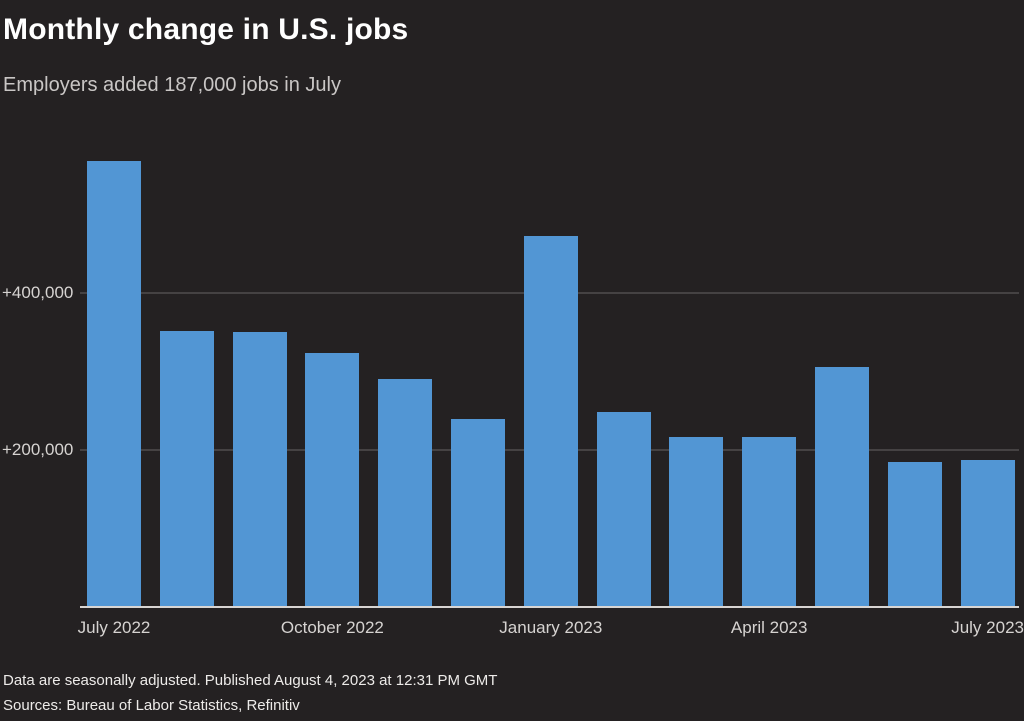 This screenshot has width=1024, height=721. What do you see at coordinates (696, 521) in the screenshot?
I see `bar-march-2023` at bounding box center [696, 521].